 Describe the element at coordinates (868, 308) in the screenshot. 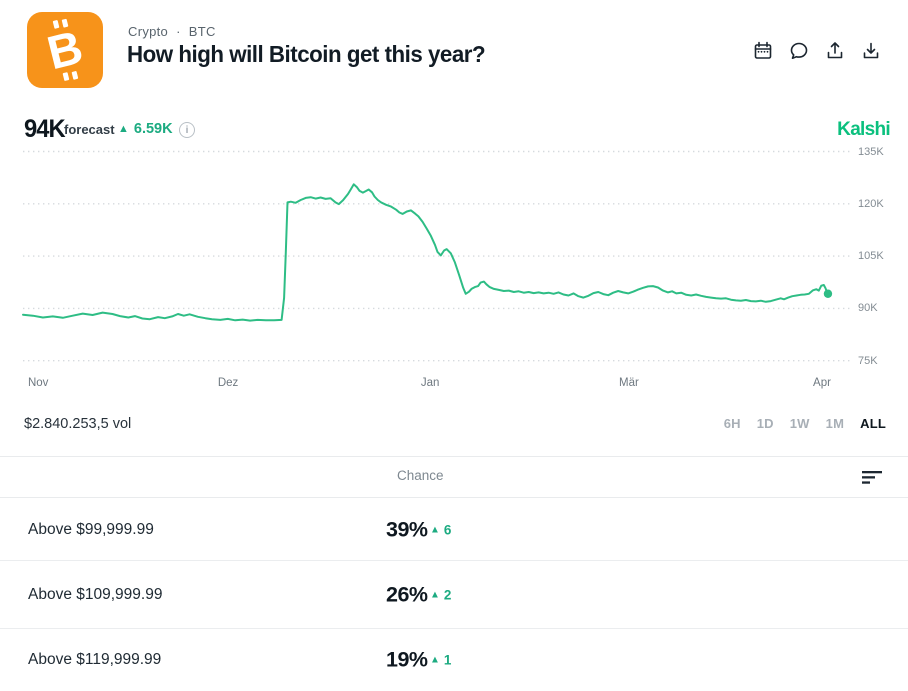

I see `y-axis-label: 90K` at that location.